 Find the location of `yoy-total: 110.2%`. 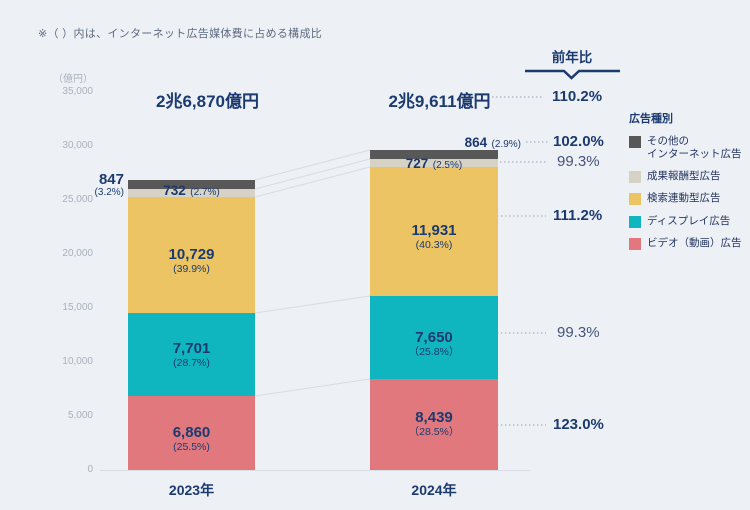

yoy-total: 110.2% is located at coordinates (577, 96).